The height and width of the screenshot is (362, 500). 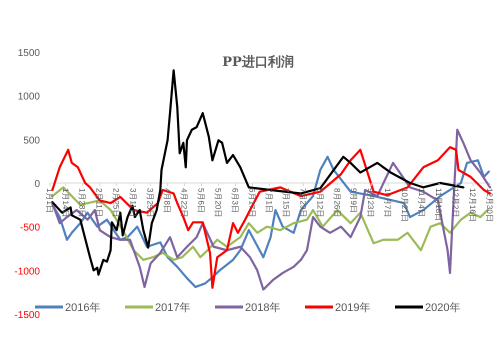 I want to click on x-tick-label: 12月30日, so click(x=489, y=205).